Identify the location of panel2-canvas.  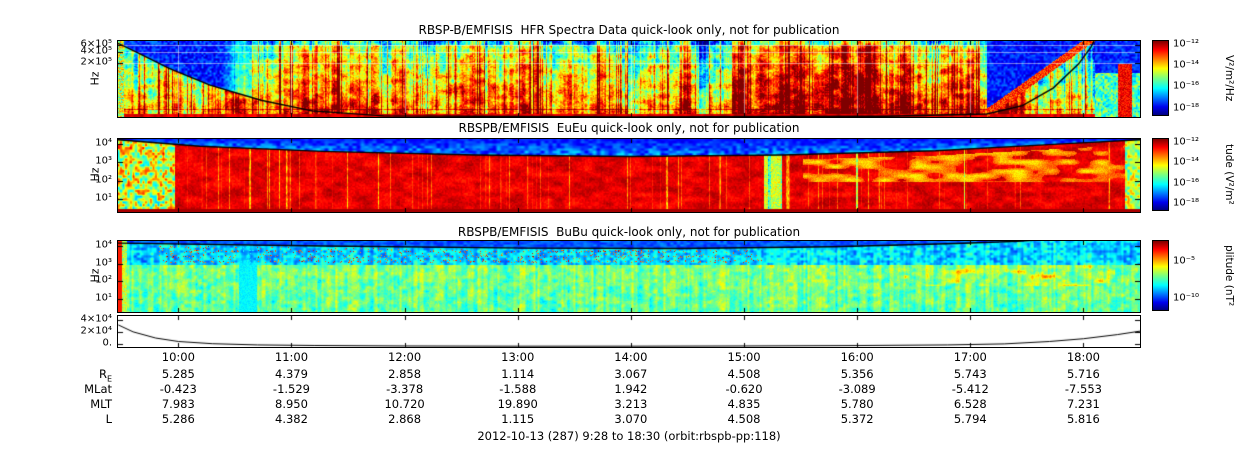
(629, 175).